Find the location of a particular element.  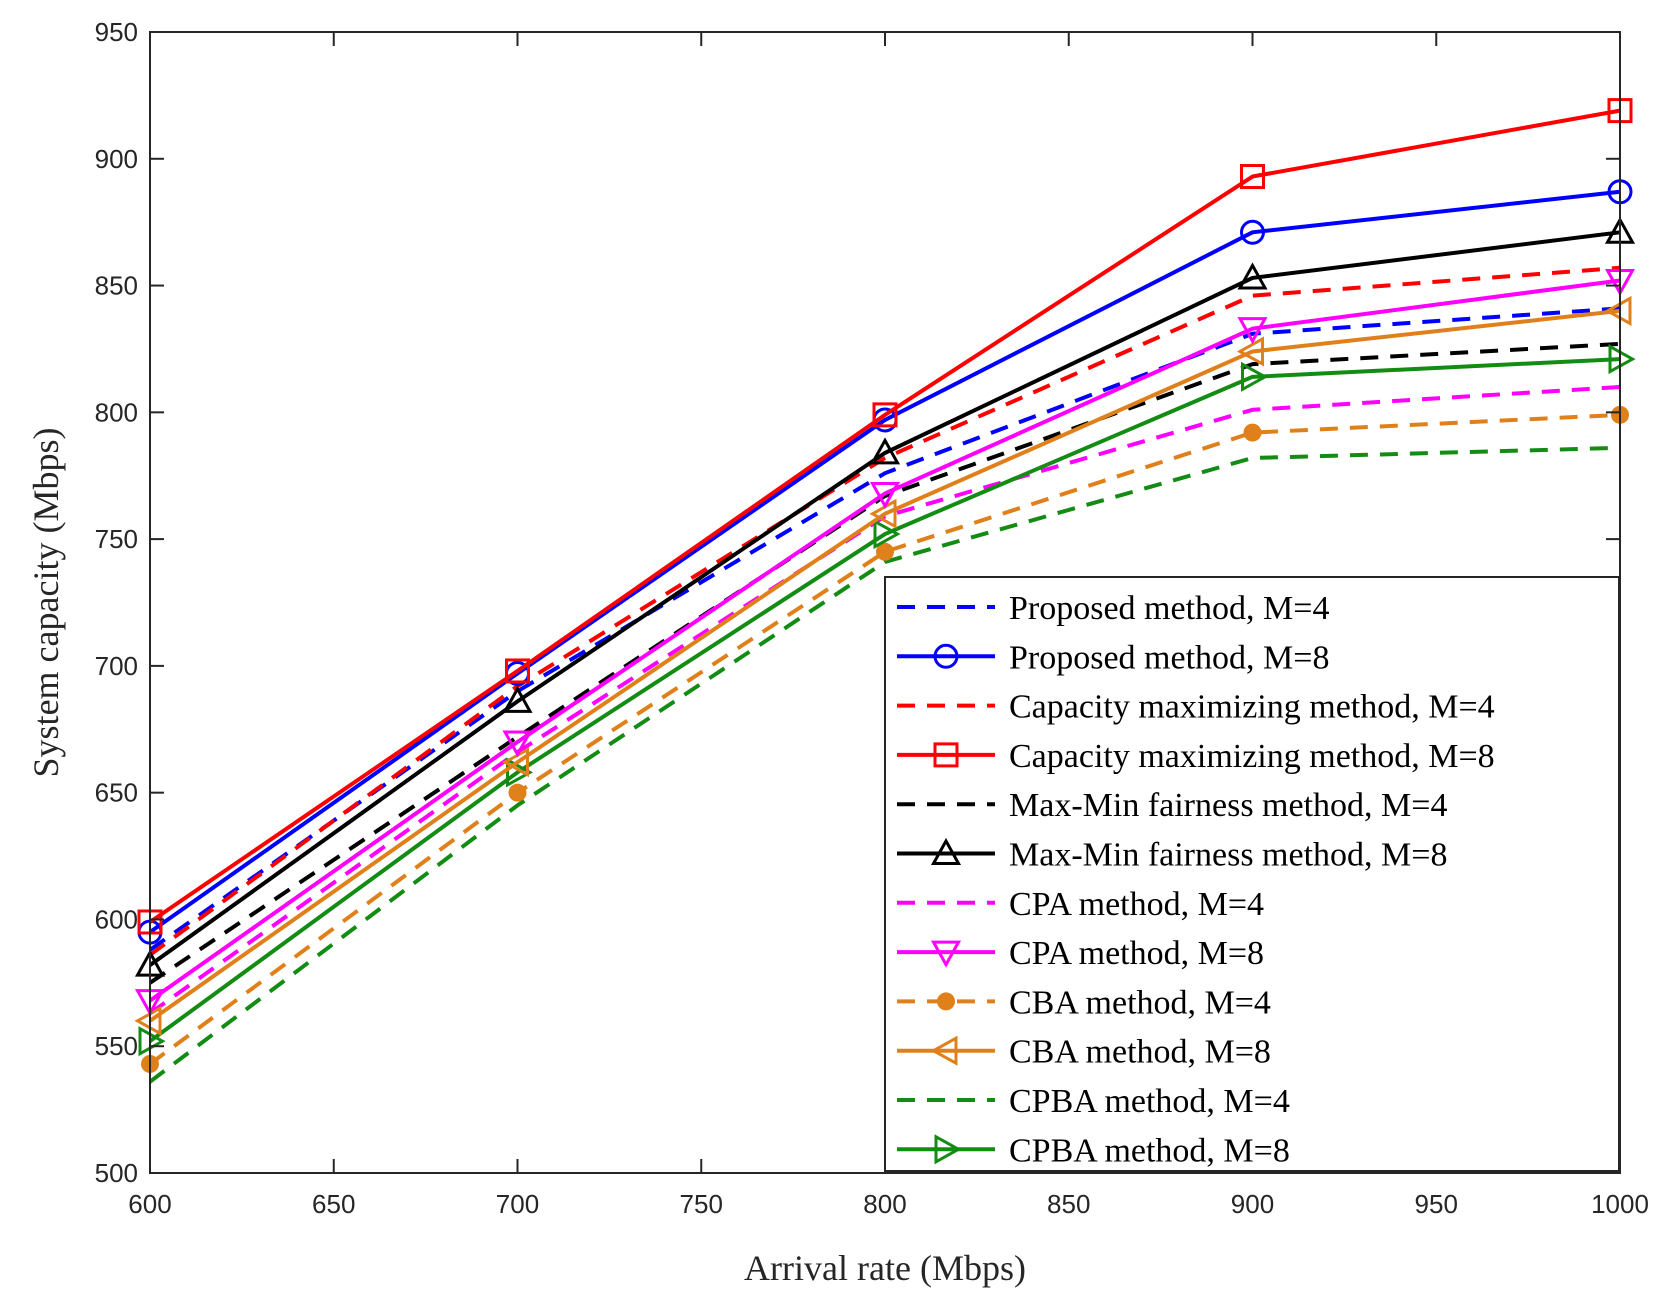

legend-item: CPA method, M=4 is located at coordinates (1080, 904).